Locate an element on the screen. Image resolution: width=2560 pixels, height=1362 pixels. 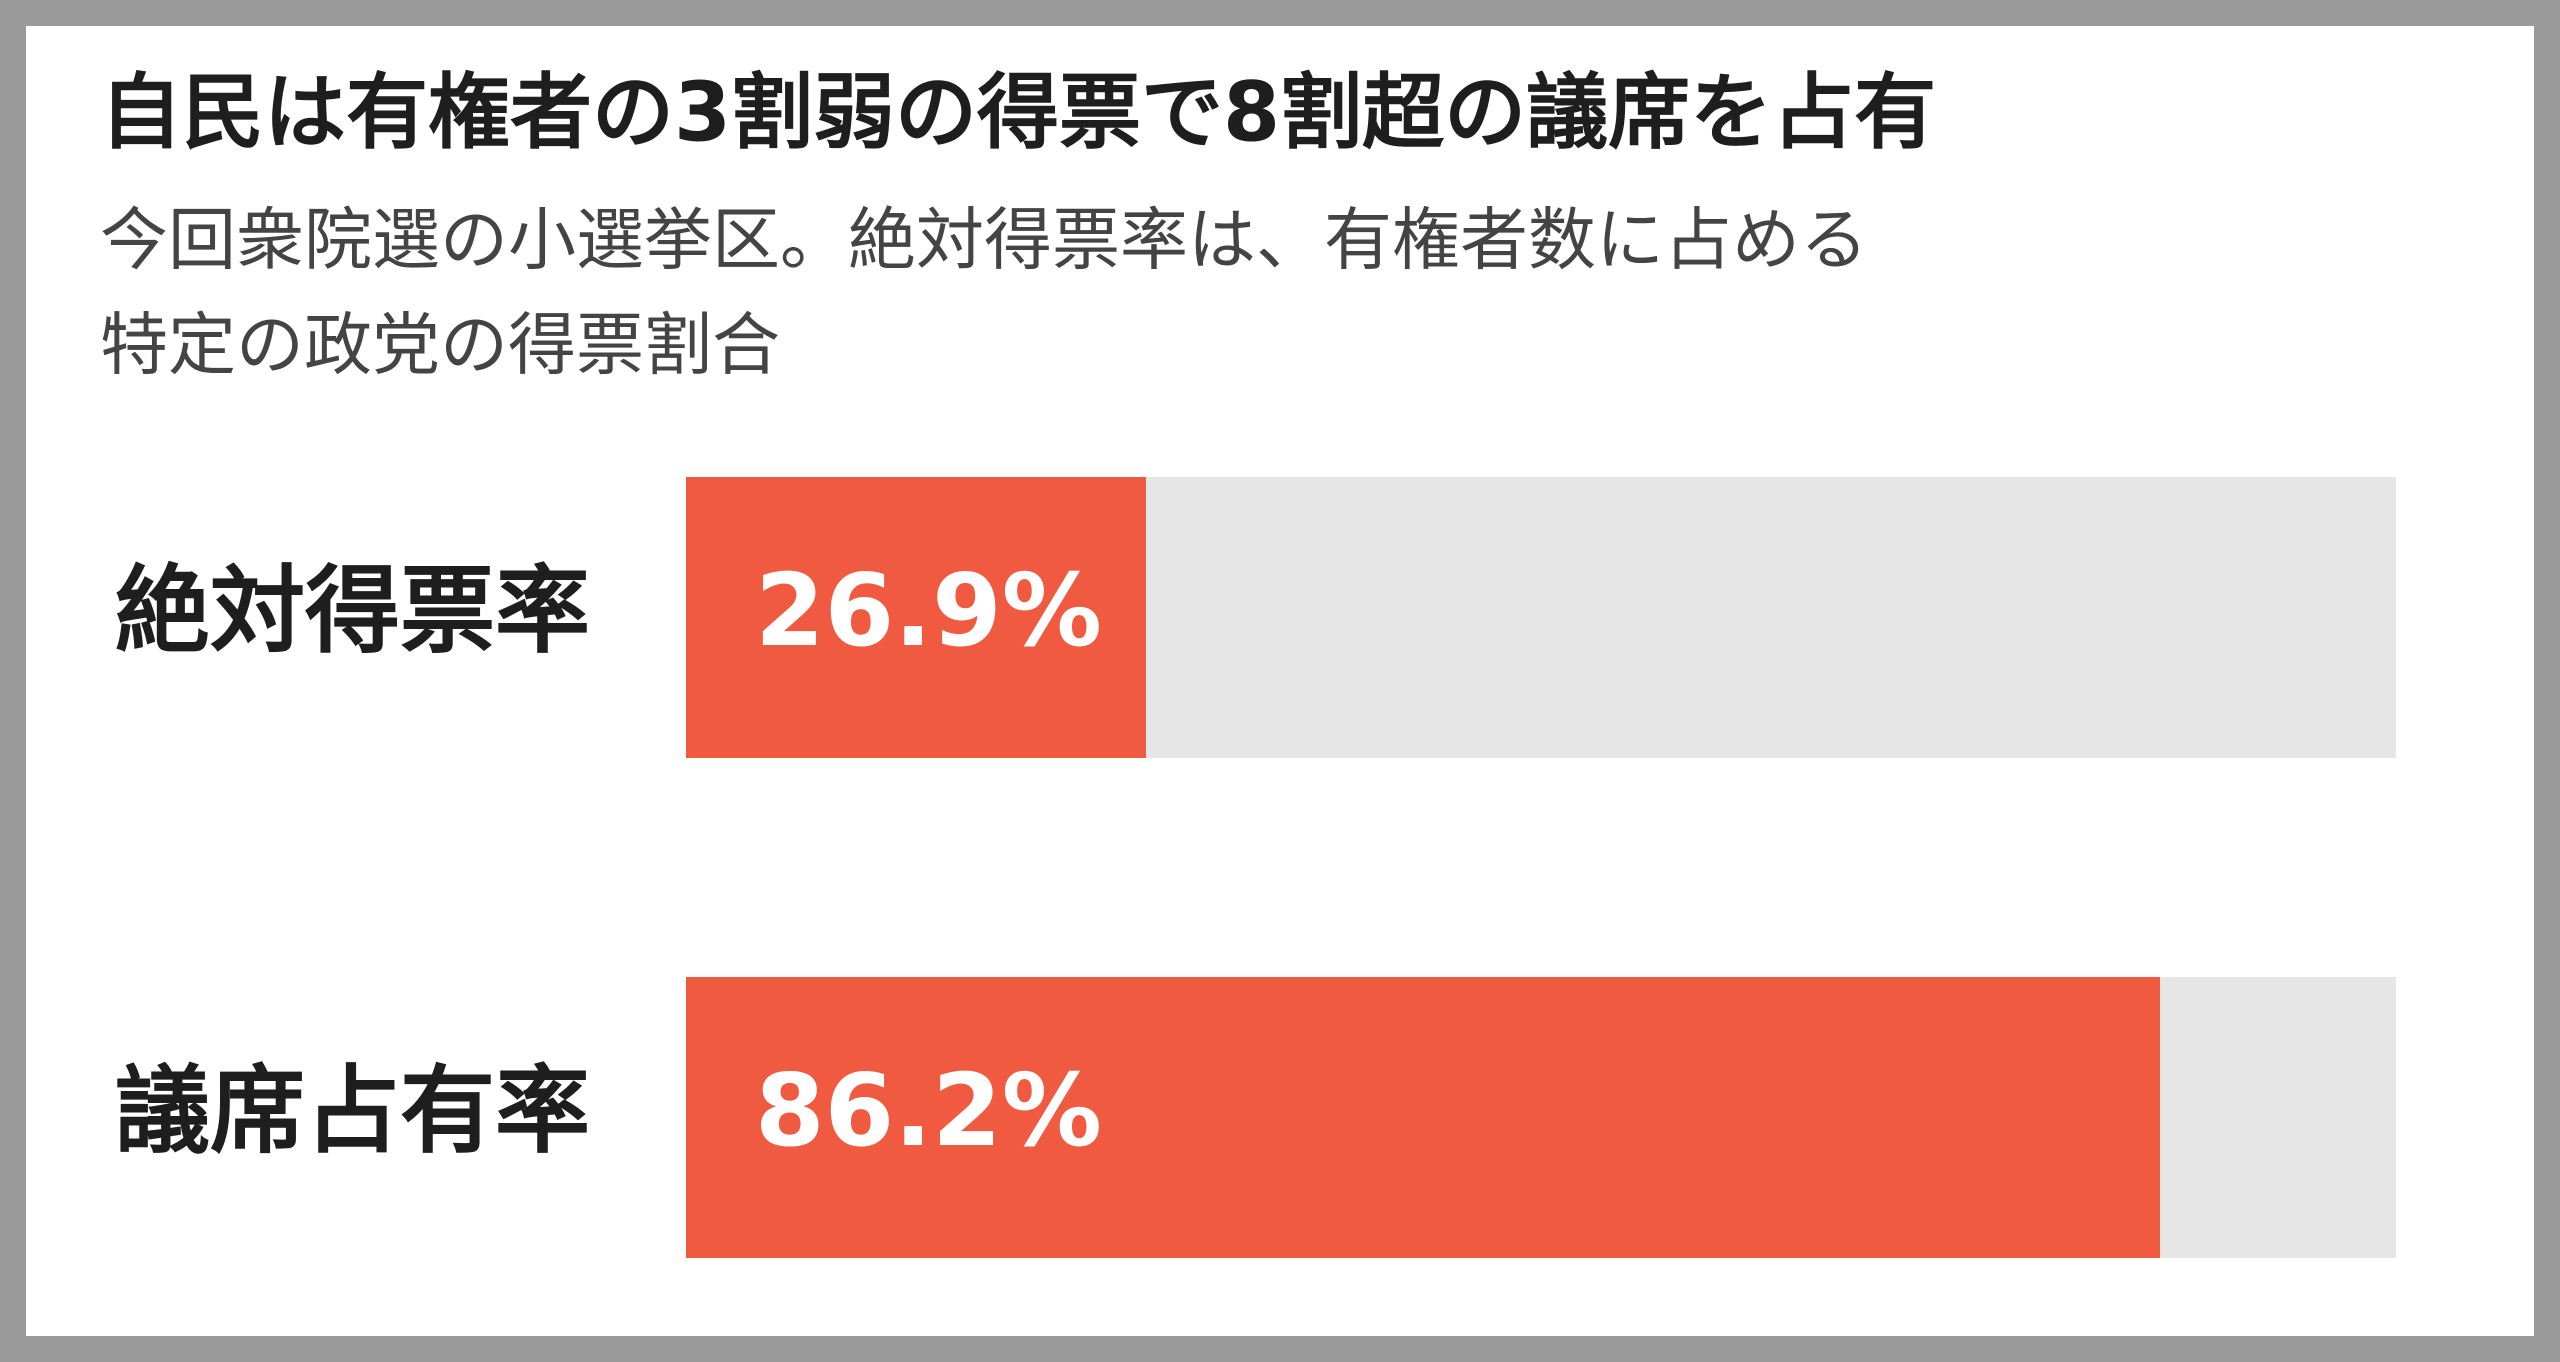
category-label: 絶対得票率 is located at coordinates (352, 611).